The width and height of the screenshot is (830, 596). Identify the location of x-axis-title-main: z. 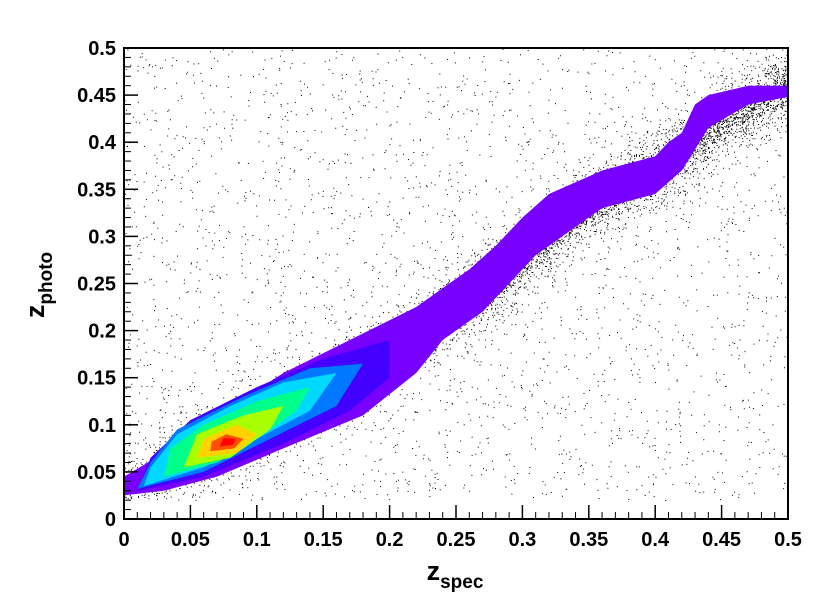
(434, 571).